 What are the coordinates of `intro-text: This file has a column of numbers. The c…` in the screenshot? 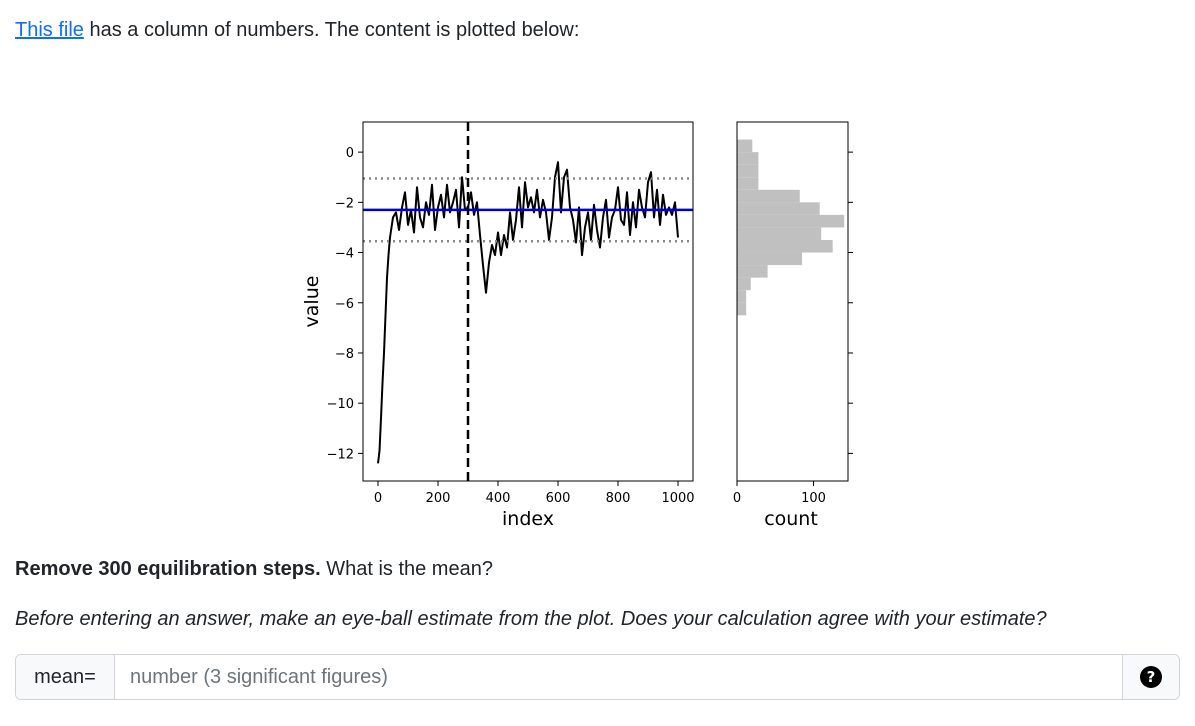 It's located at (297, 30).